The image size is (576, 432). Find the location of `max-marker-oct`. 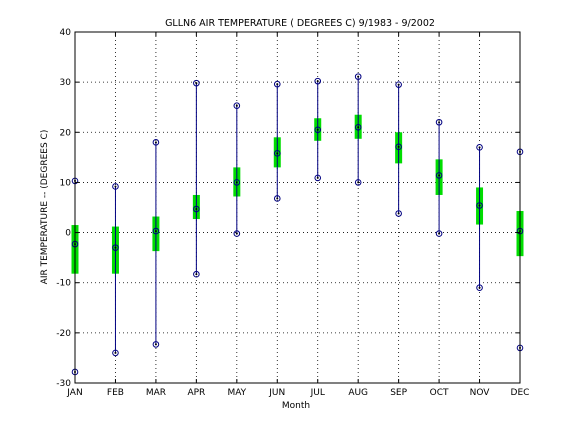

max-marker-oct is located at coordinates (439, 122).